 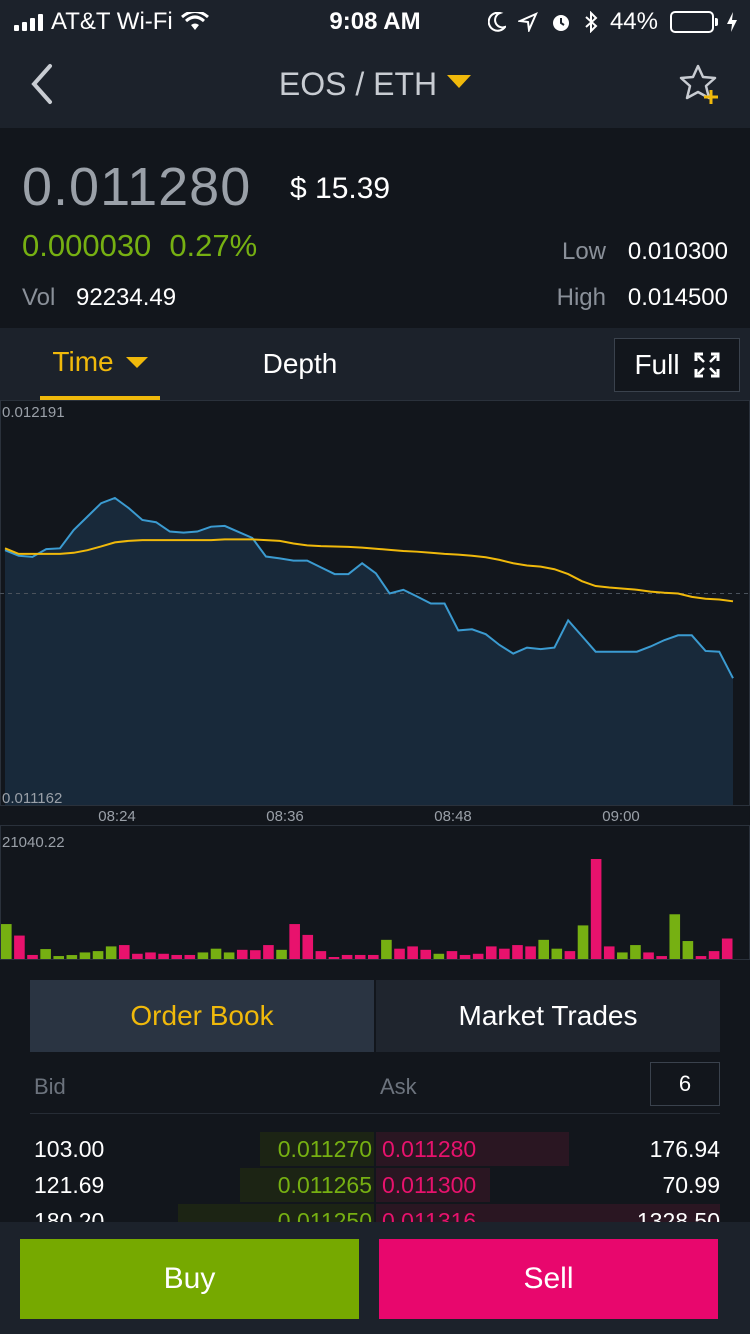 I want to click on volume-value: 92234.49, so click(x=126, y=297).